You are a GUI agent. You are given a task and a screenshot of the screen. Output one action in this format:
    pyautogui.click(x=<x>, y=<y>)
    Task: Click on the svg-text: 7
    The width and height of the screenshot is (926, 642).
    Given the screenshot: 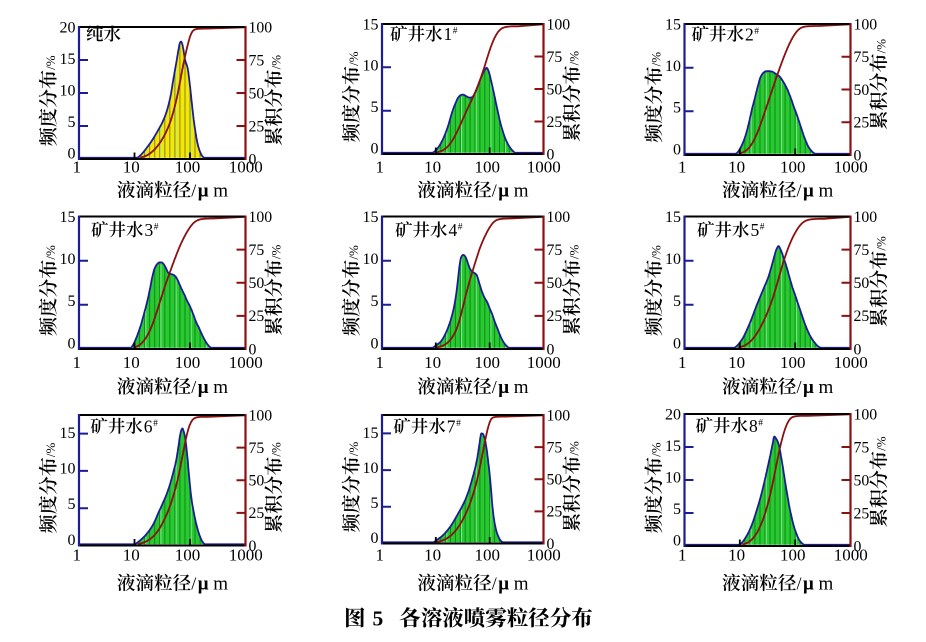 What is the action you would take?
    pyautogui.click(x=451, y=427)
    